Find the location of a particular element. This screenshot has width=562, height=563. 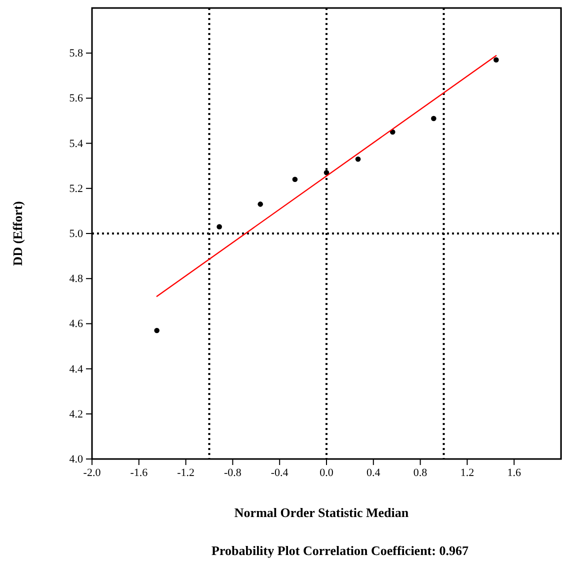

x-tick-label: -1.6 is located at coordinates (139, 472).